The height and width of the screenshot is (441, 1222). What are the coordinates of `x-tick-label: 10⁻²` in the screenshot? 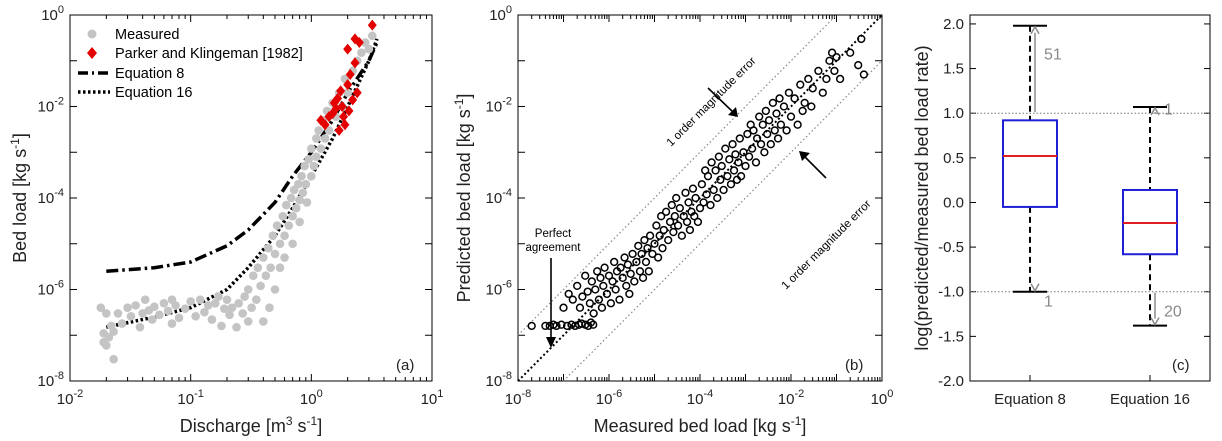 It's located at (70, 398).